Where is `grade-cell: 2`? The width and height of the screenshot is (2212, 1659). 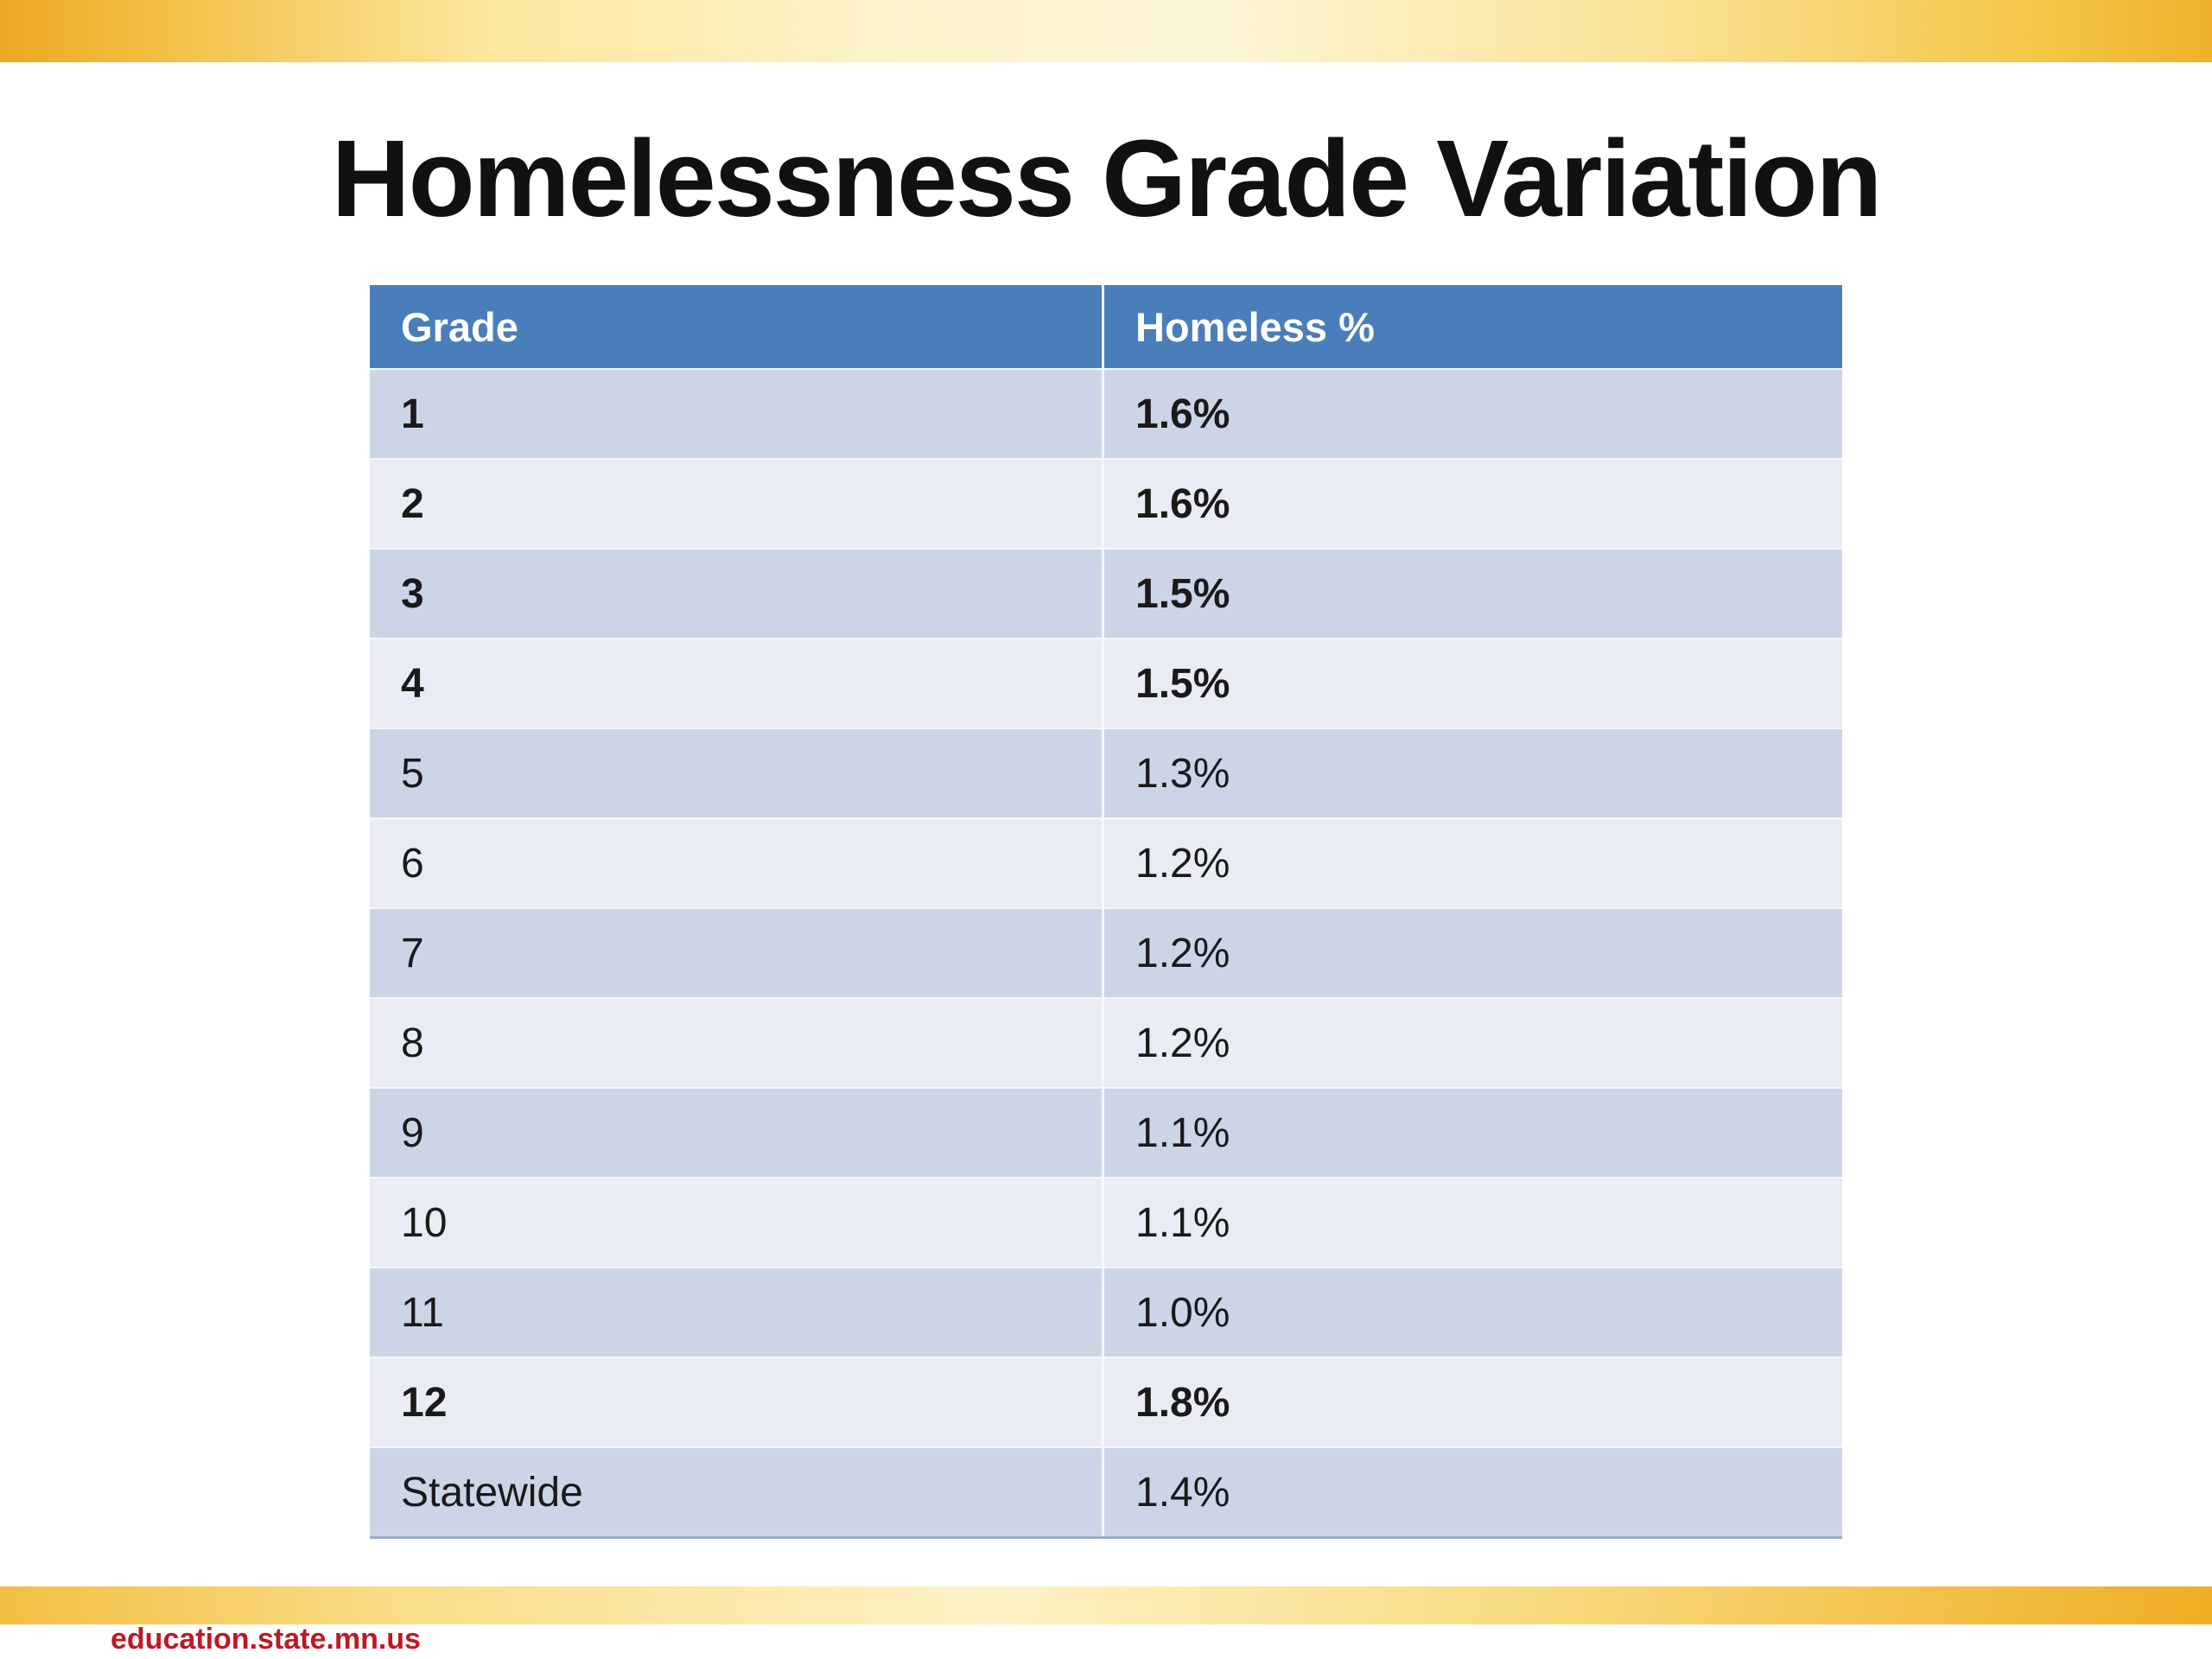 grade-cell: 2 is located at coordinates (737, 504).